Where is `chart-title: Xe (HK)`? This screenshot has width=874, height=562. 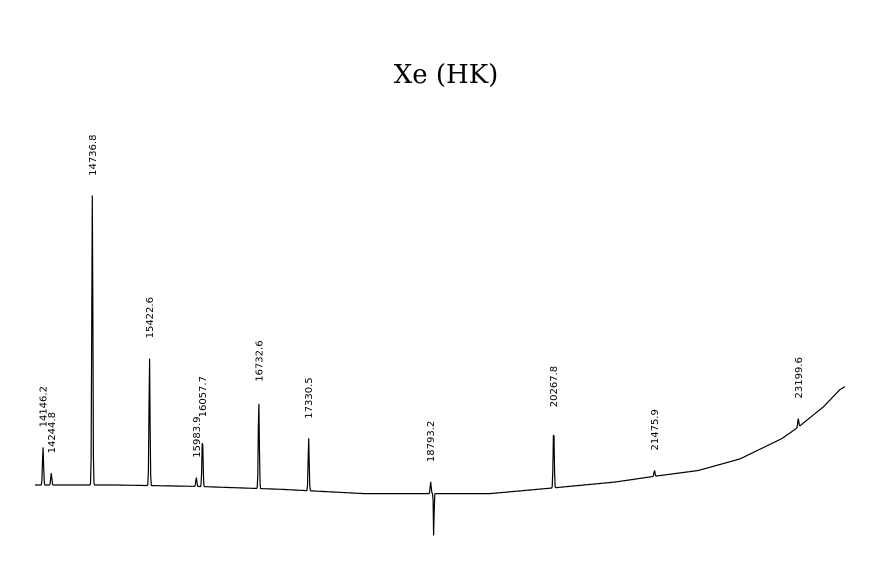
chart-title: Xe (HK) is located at coordinates (446, 75).